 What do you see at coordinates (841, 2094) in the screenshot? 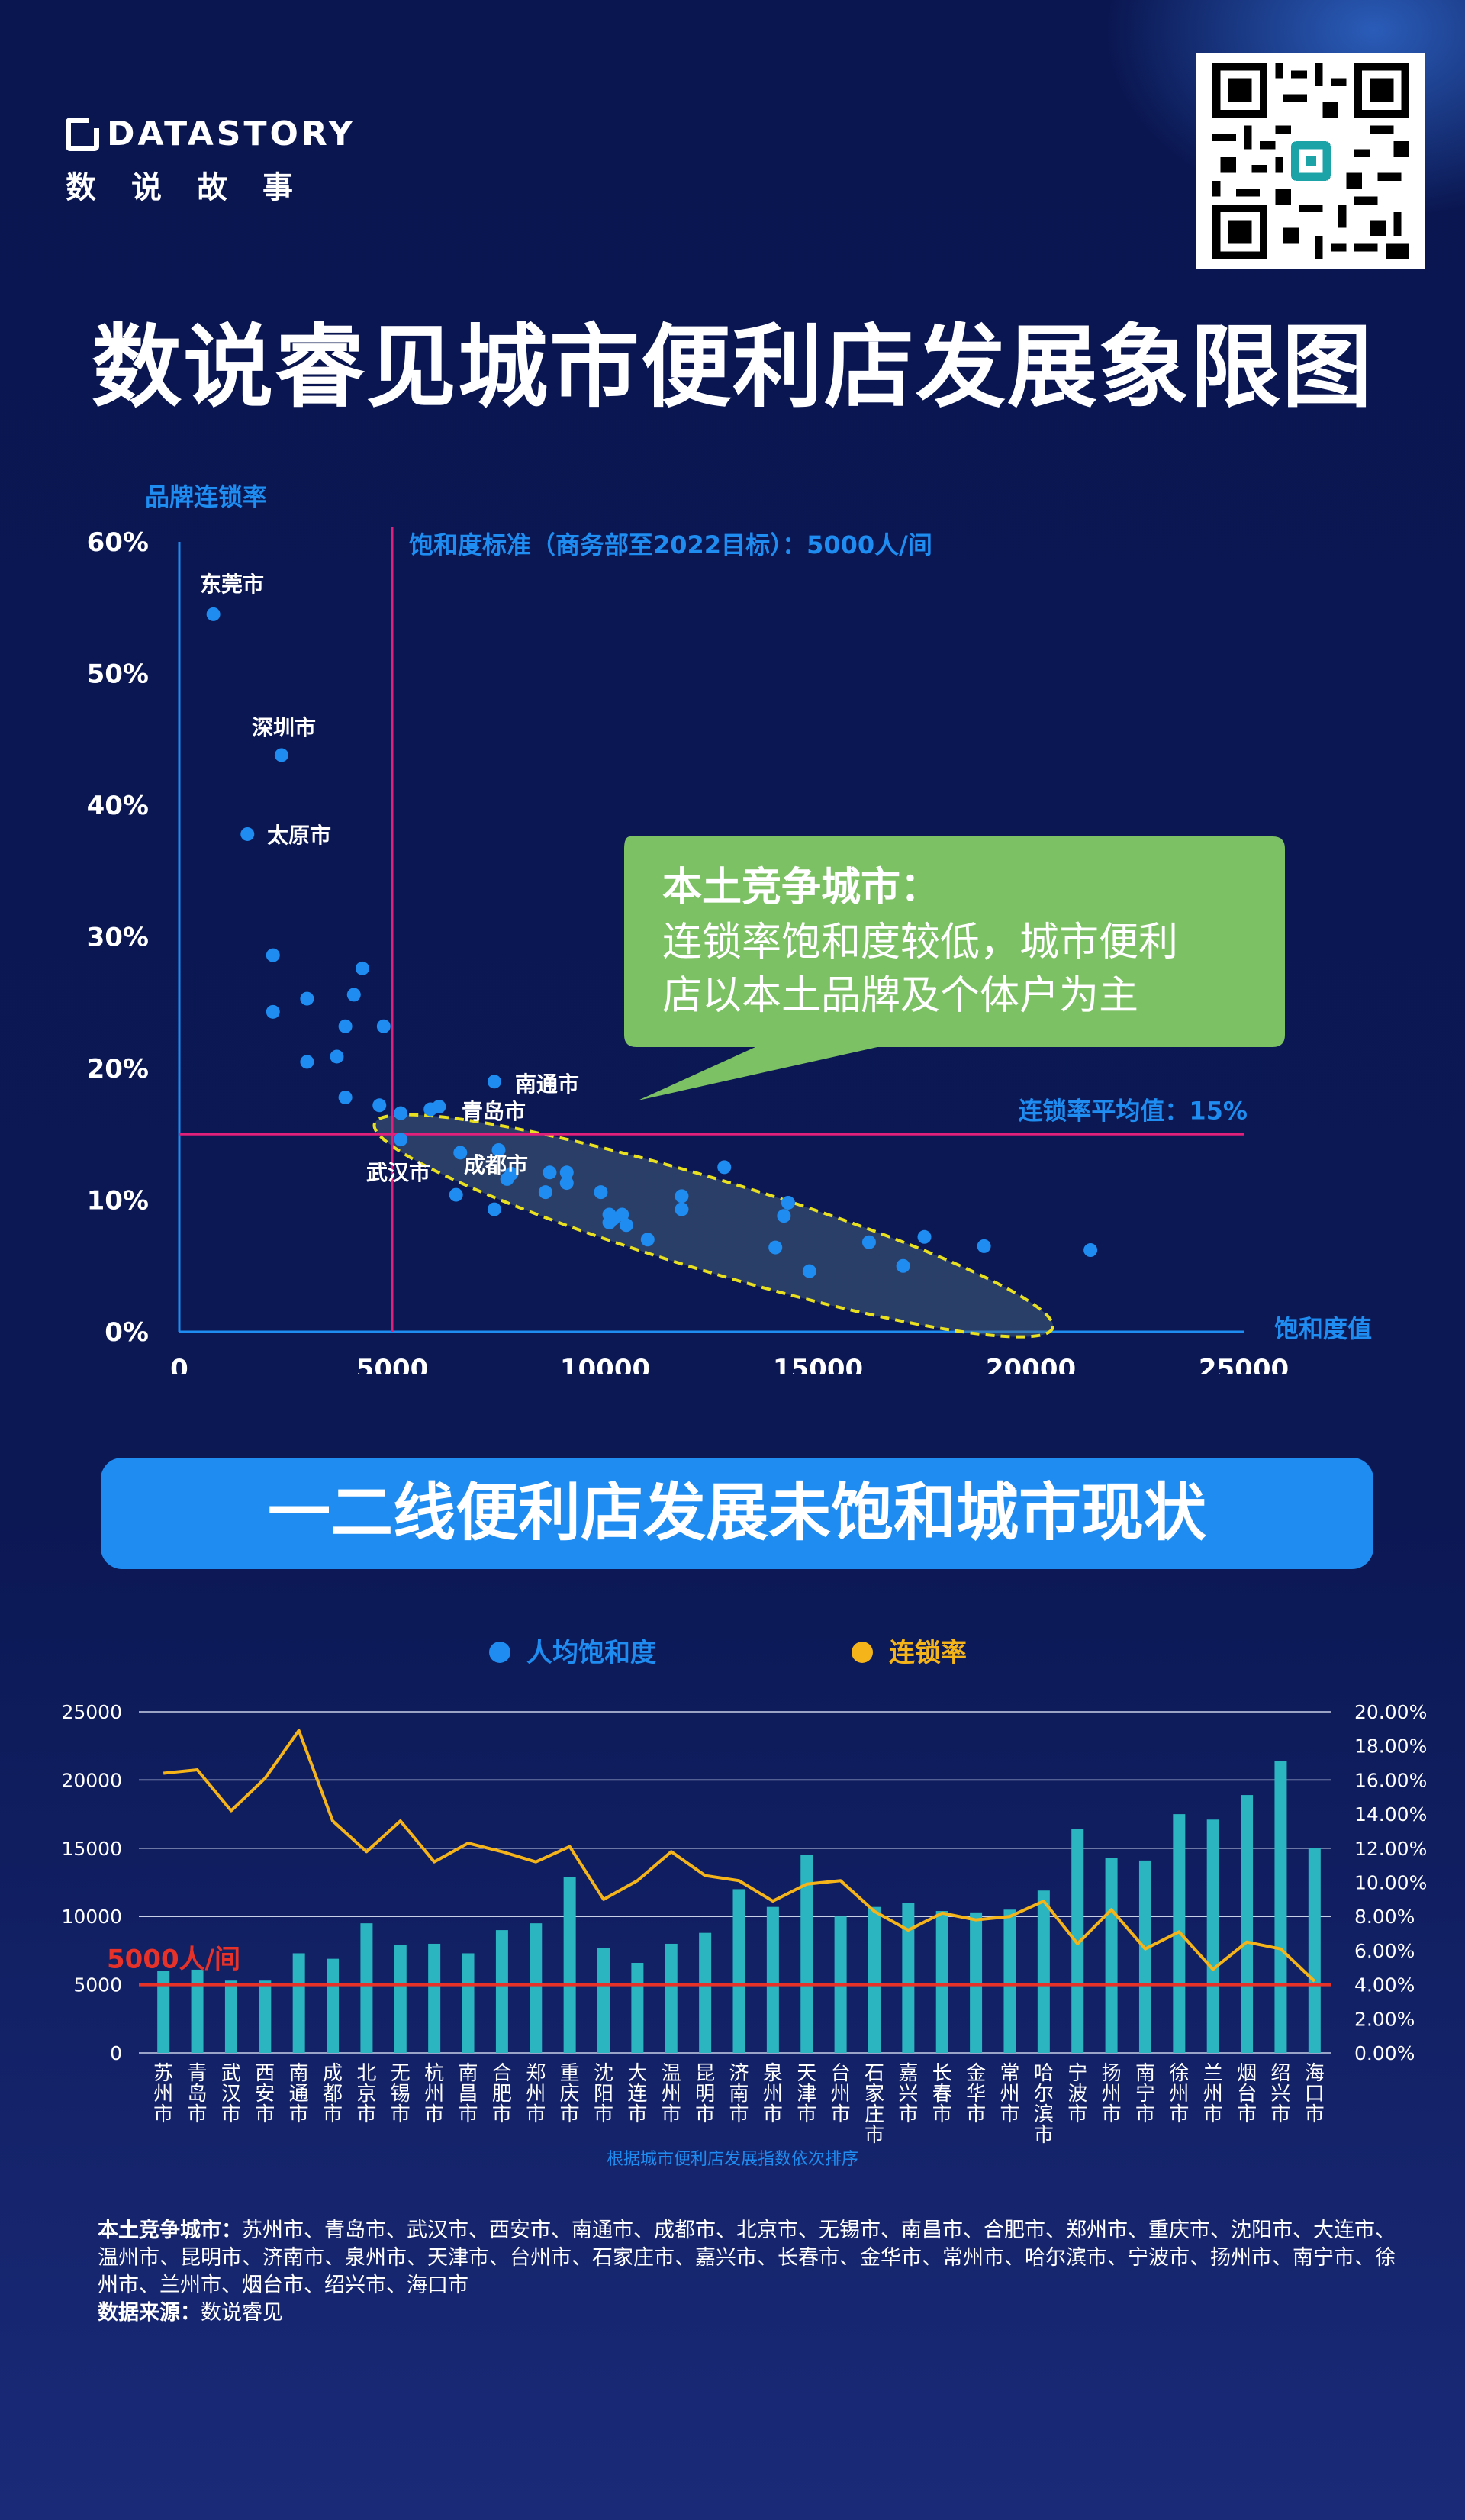
I see `city-axis-label: 台州市` at bounding box center [841, 2094].